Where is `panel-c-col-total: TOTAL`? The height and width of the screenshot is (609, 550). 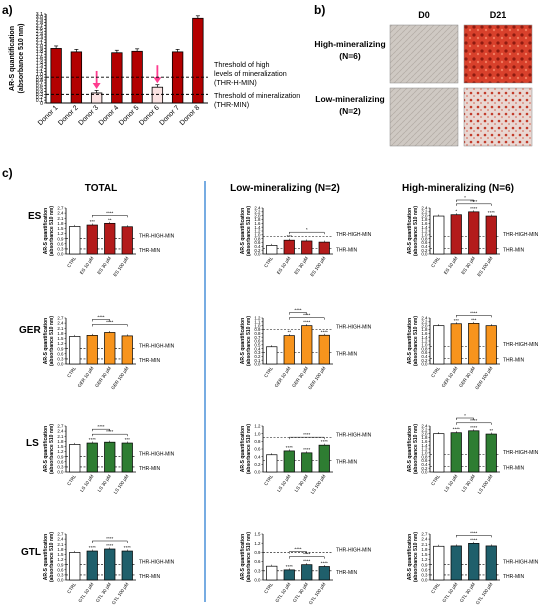
panel-c-col-total: TOTAL is located at coordinates (101, 188).